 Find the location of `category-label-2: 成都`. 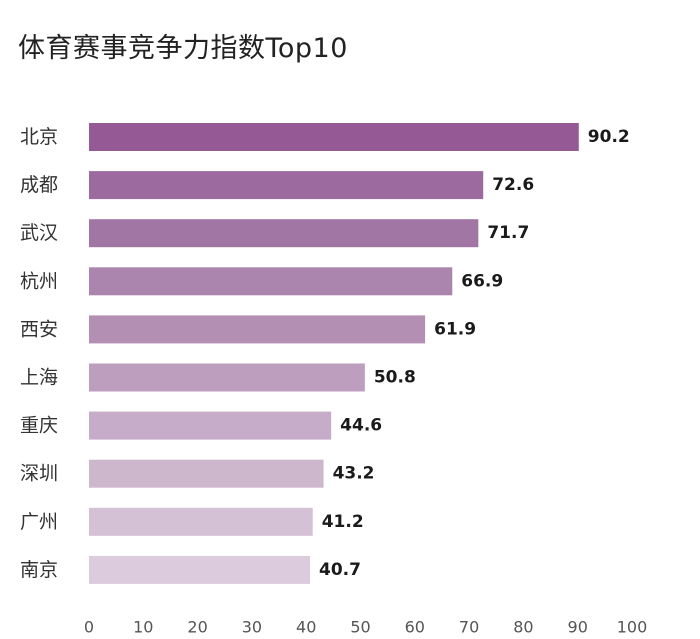

category-label-2: 成都 is located at coordinates (39, 185).